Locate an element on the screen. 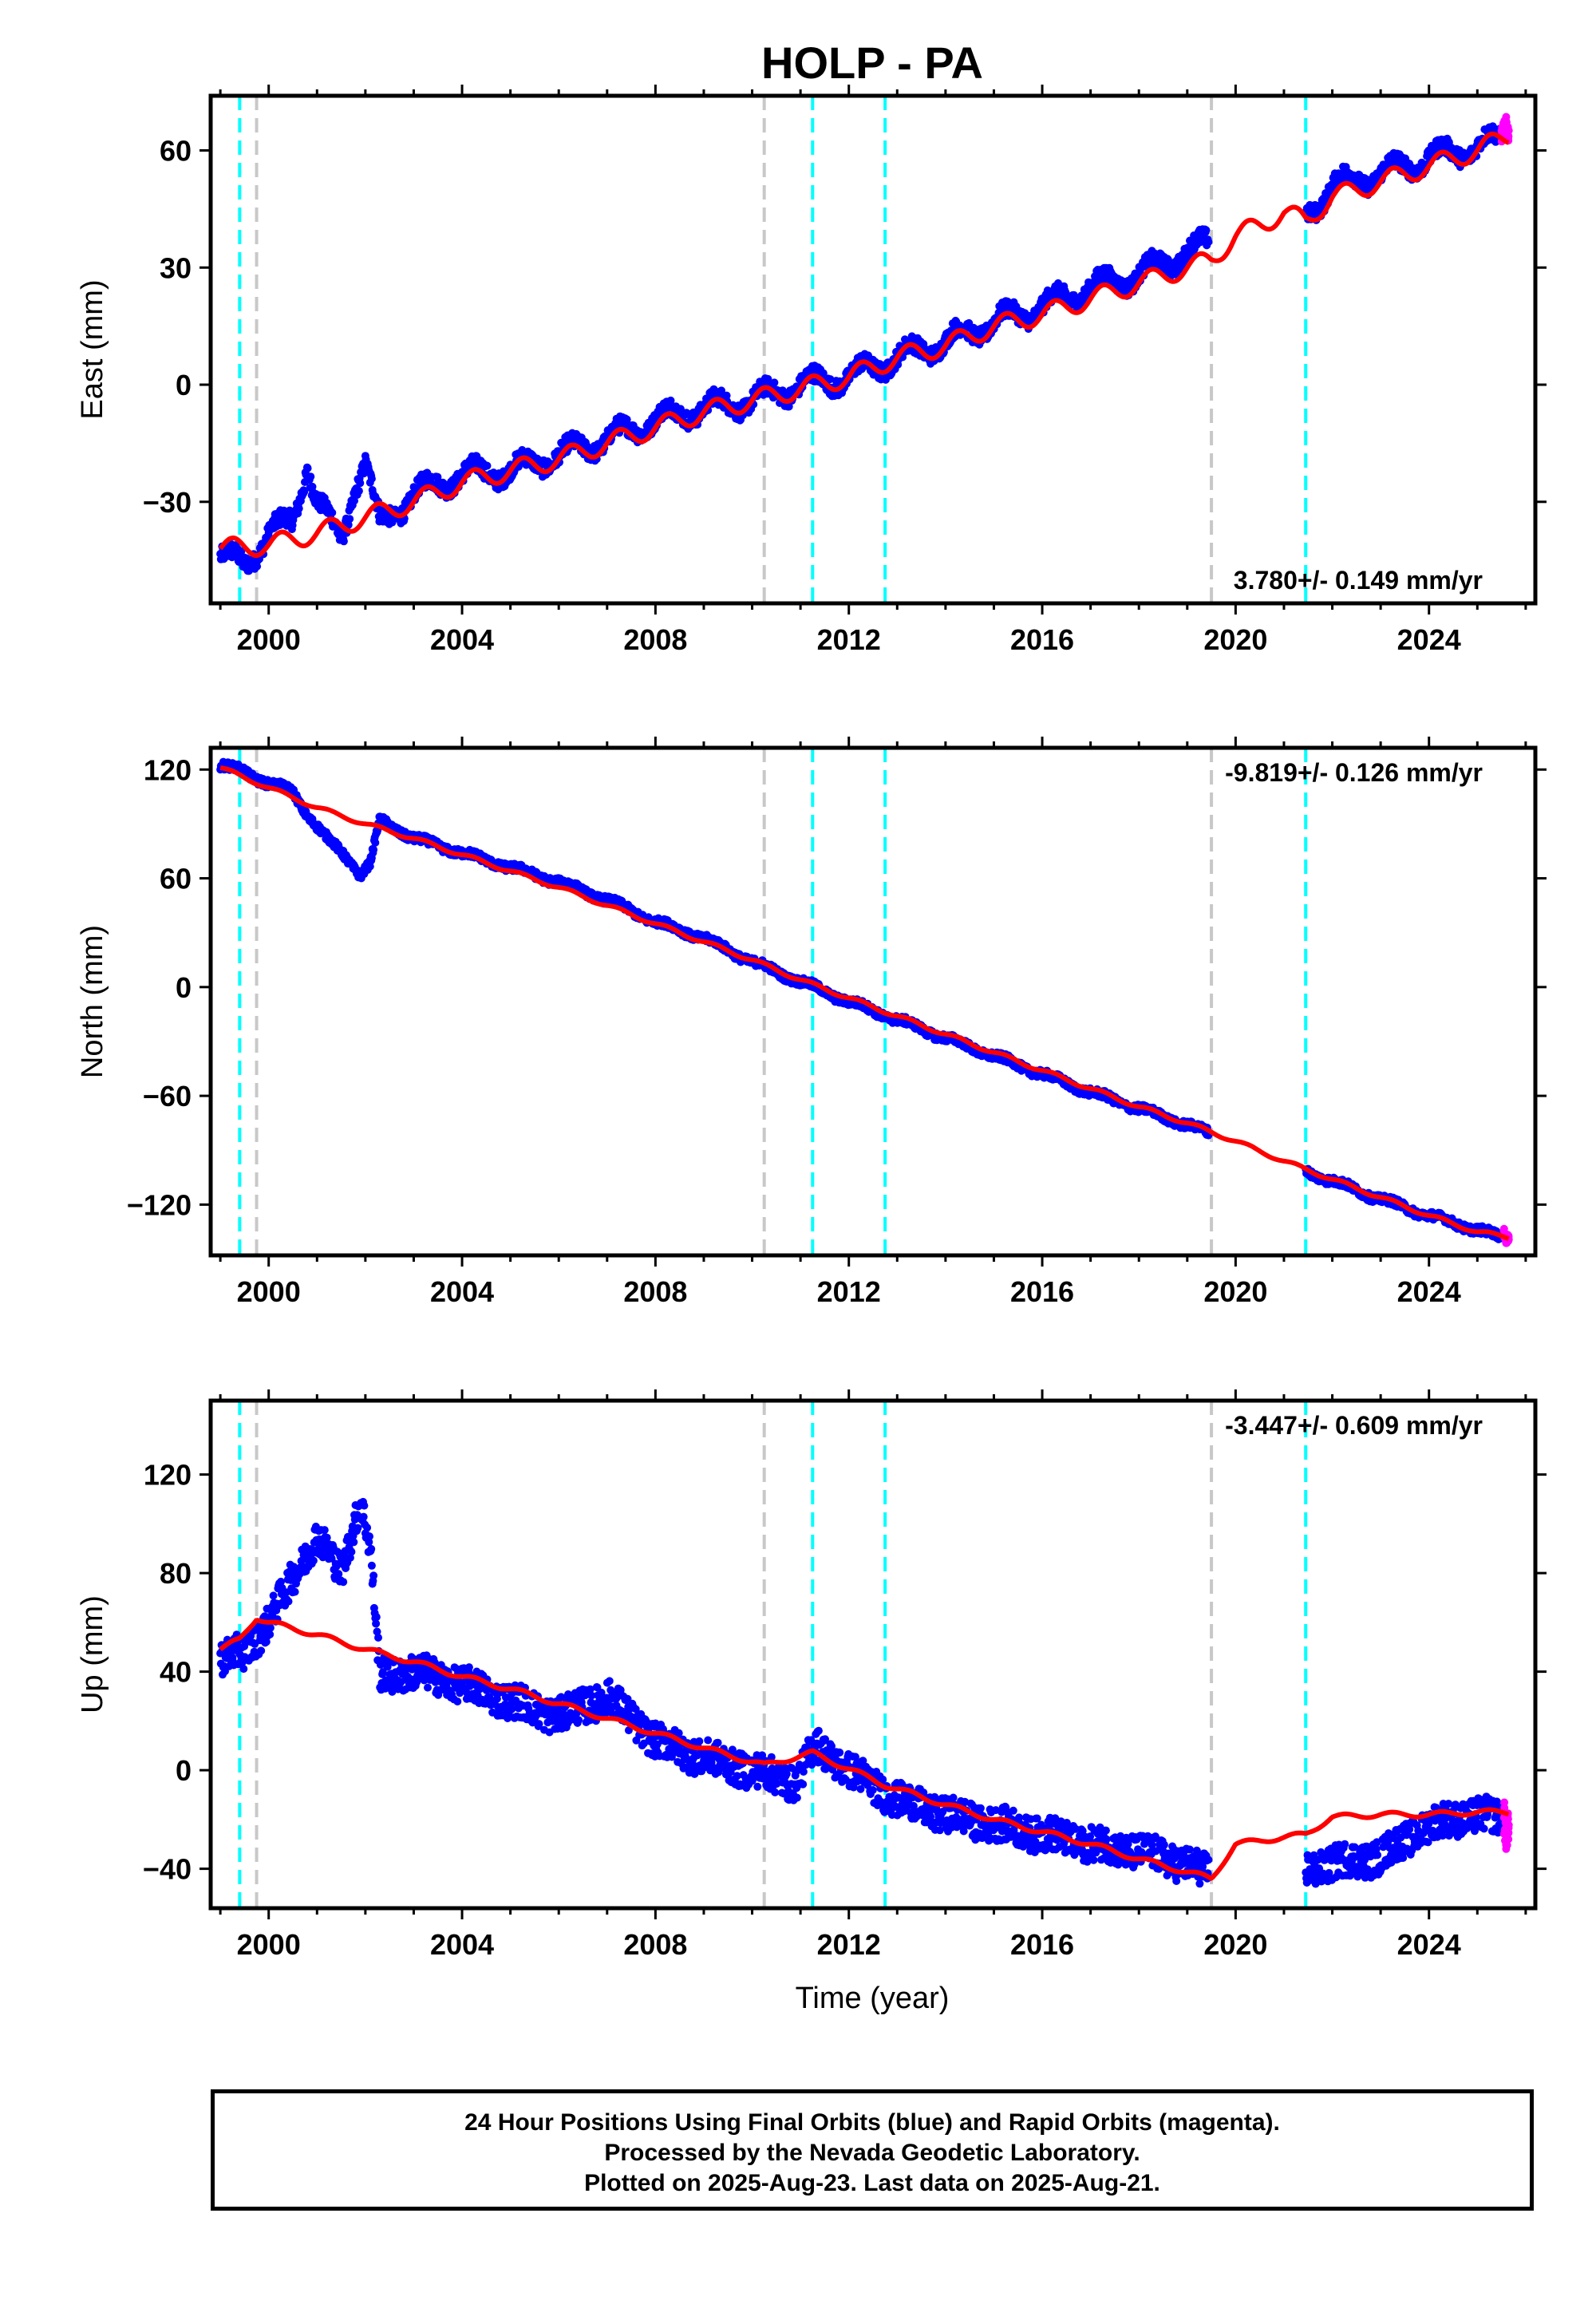 This screenshot has height=2316, width=1596. rate-label: -9.819+/- 0.126 mm/yr is located at coordinates (1354, 772).